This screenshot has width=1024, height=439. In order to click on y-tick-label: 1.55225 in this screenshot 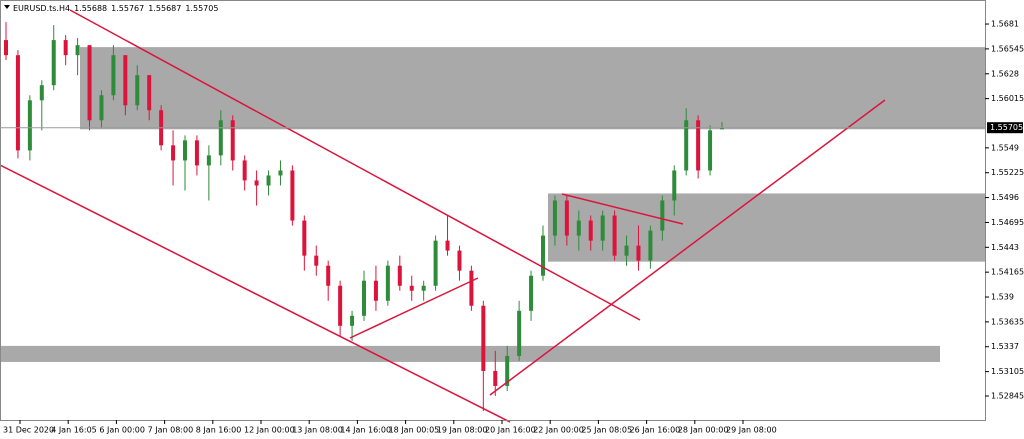, I will do `click(1007, 172)`.